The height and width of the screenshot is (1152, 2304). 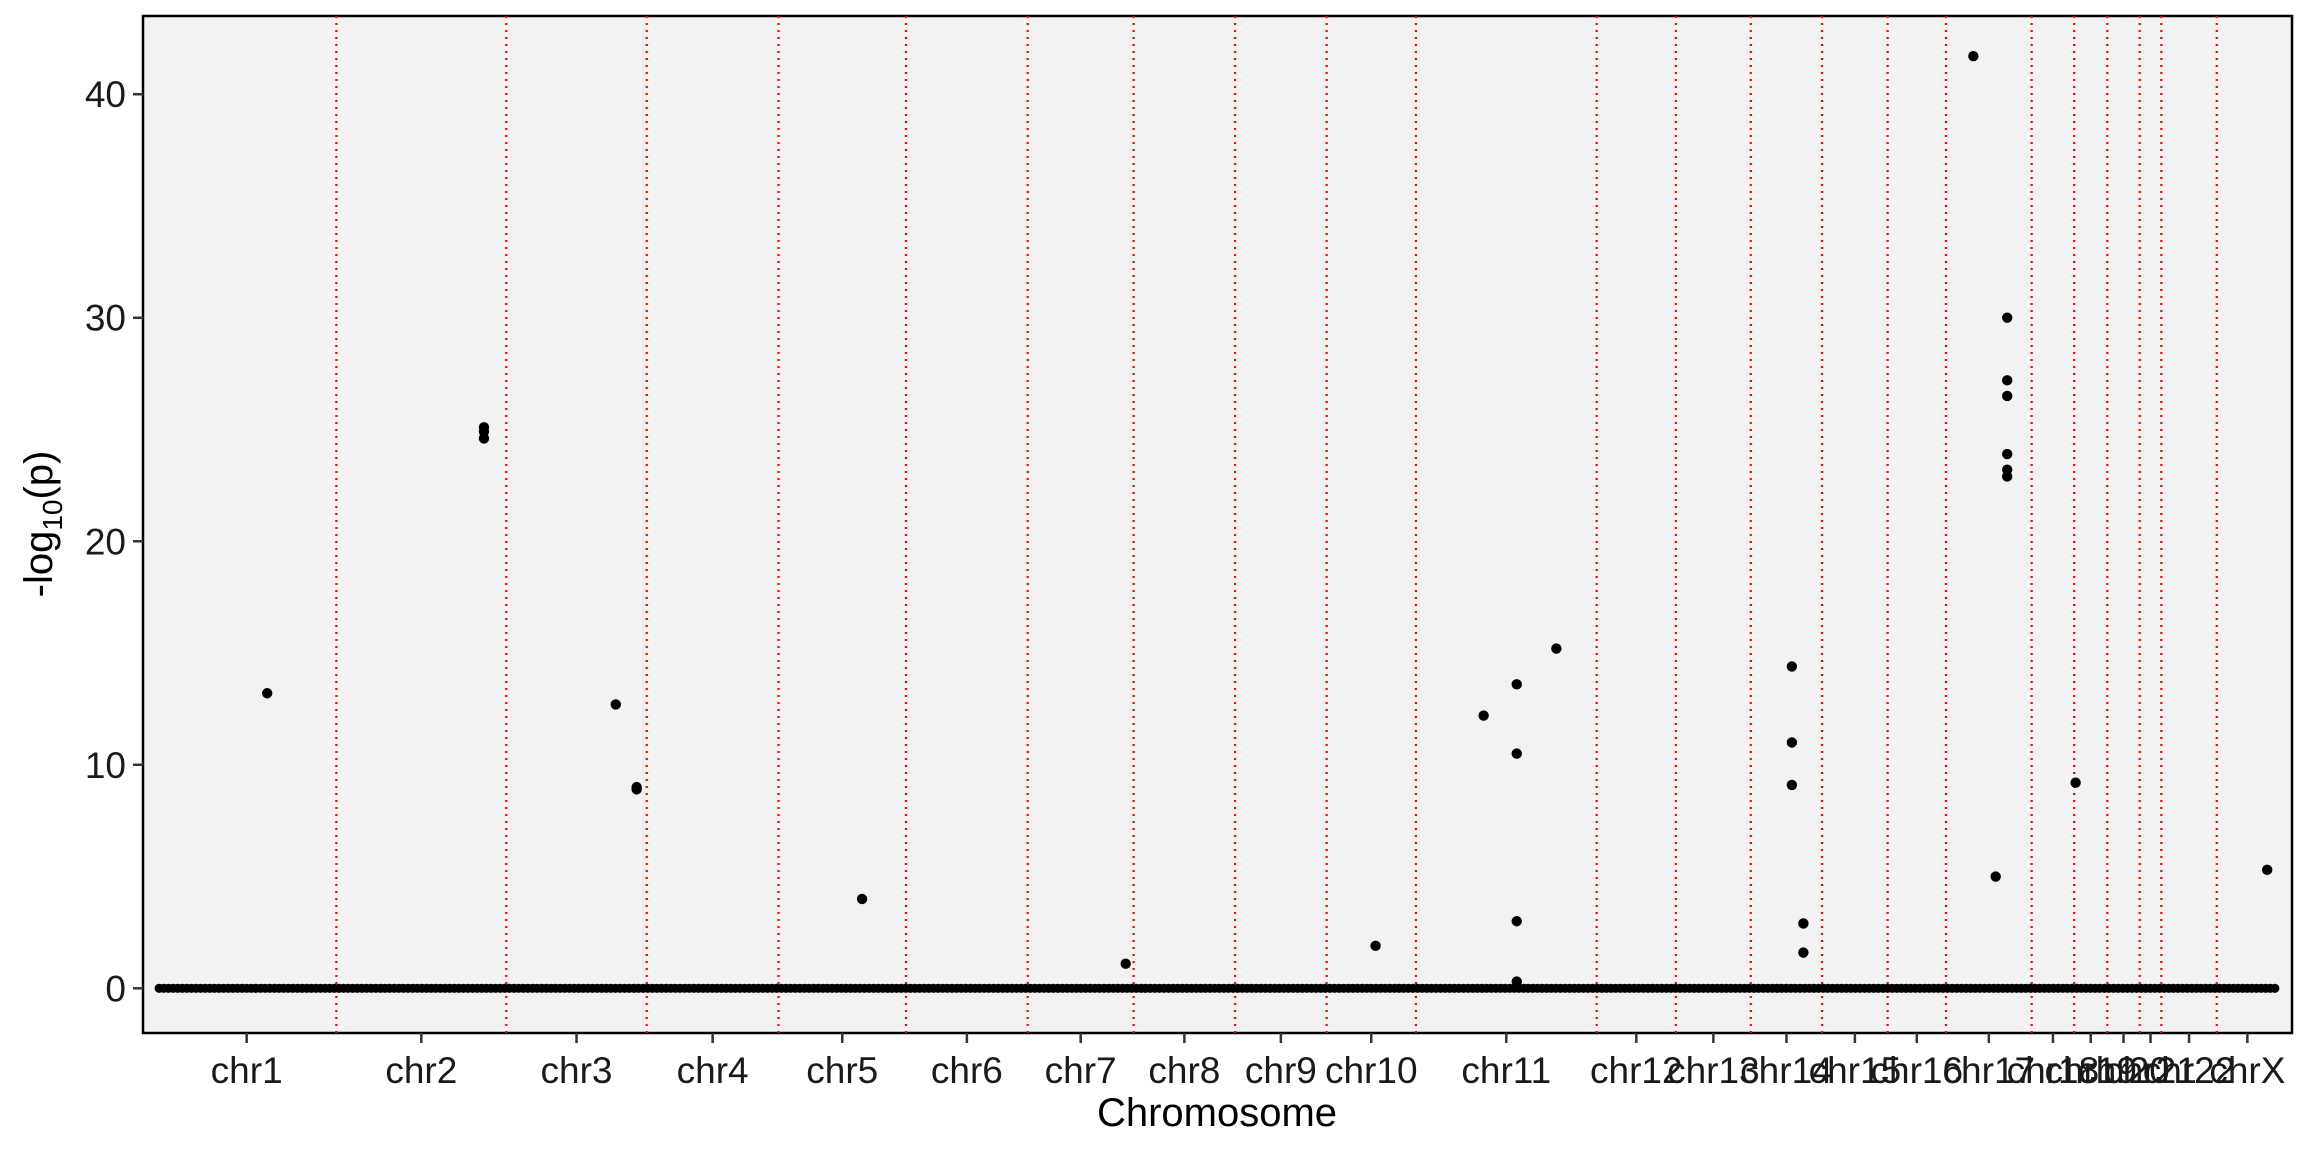 I want to click on baseline-point, so click(x=2275, y=988).